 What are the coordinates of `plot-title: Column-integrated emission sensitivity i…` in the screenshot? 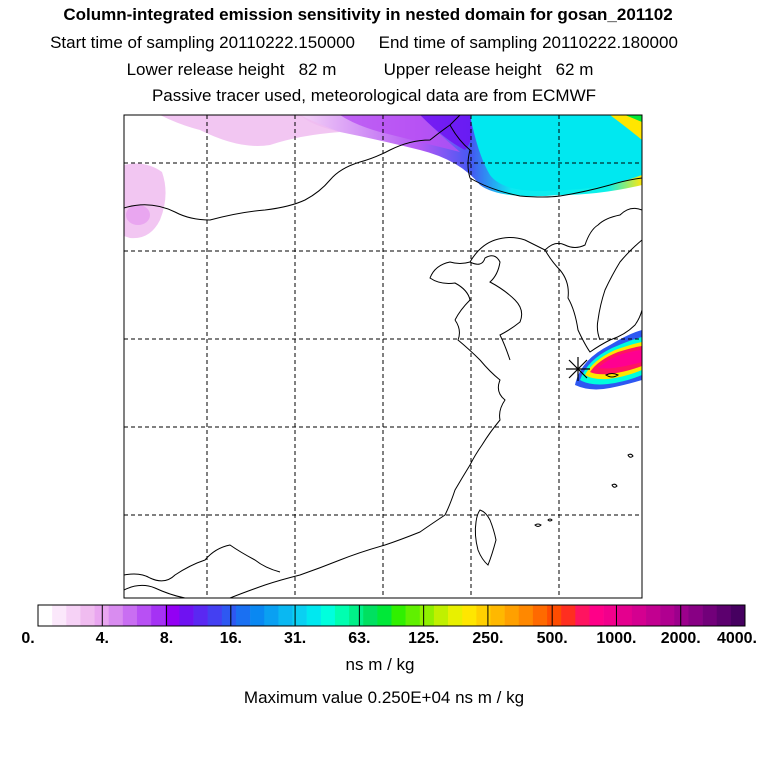 It's located at (368, 14).